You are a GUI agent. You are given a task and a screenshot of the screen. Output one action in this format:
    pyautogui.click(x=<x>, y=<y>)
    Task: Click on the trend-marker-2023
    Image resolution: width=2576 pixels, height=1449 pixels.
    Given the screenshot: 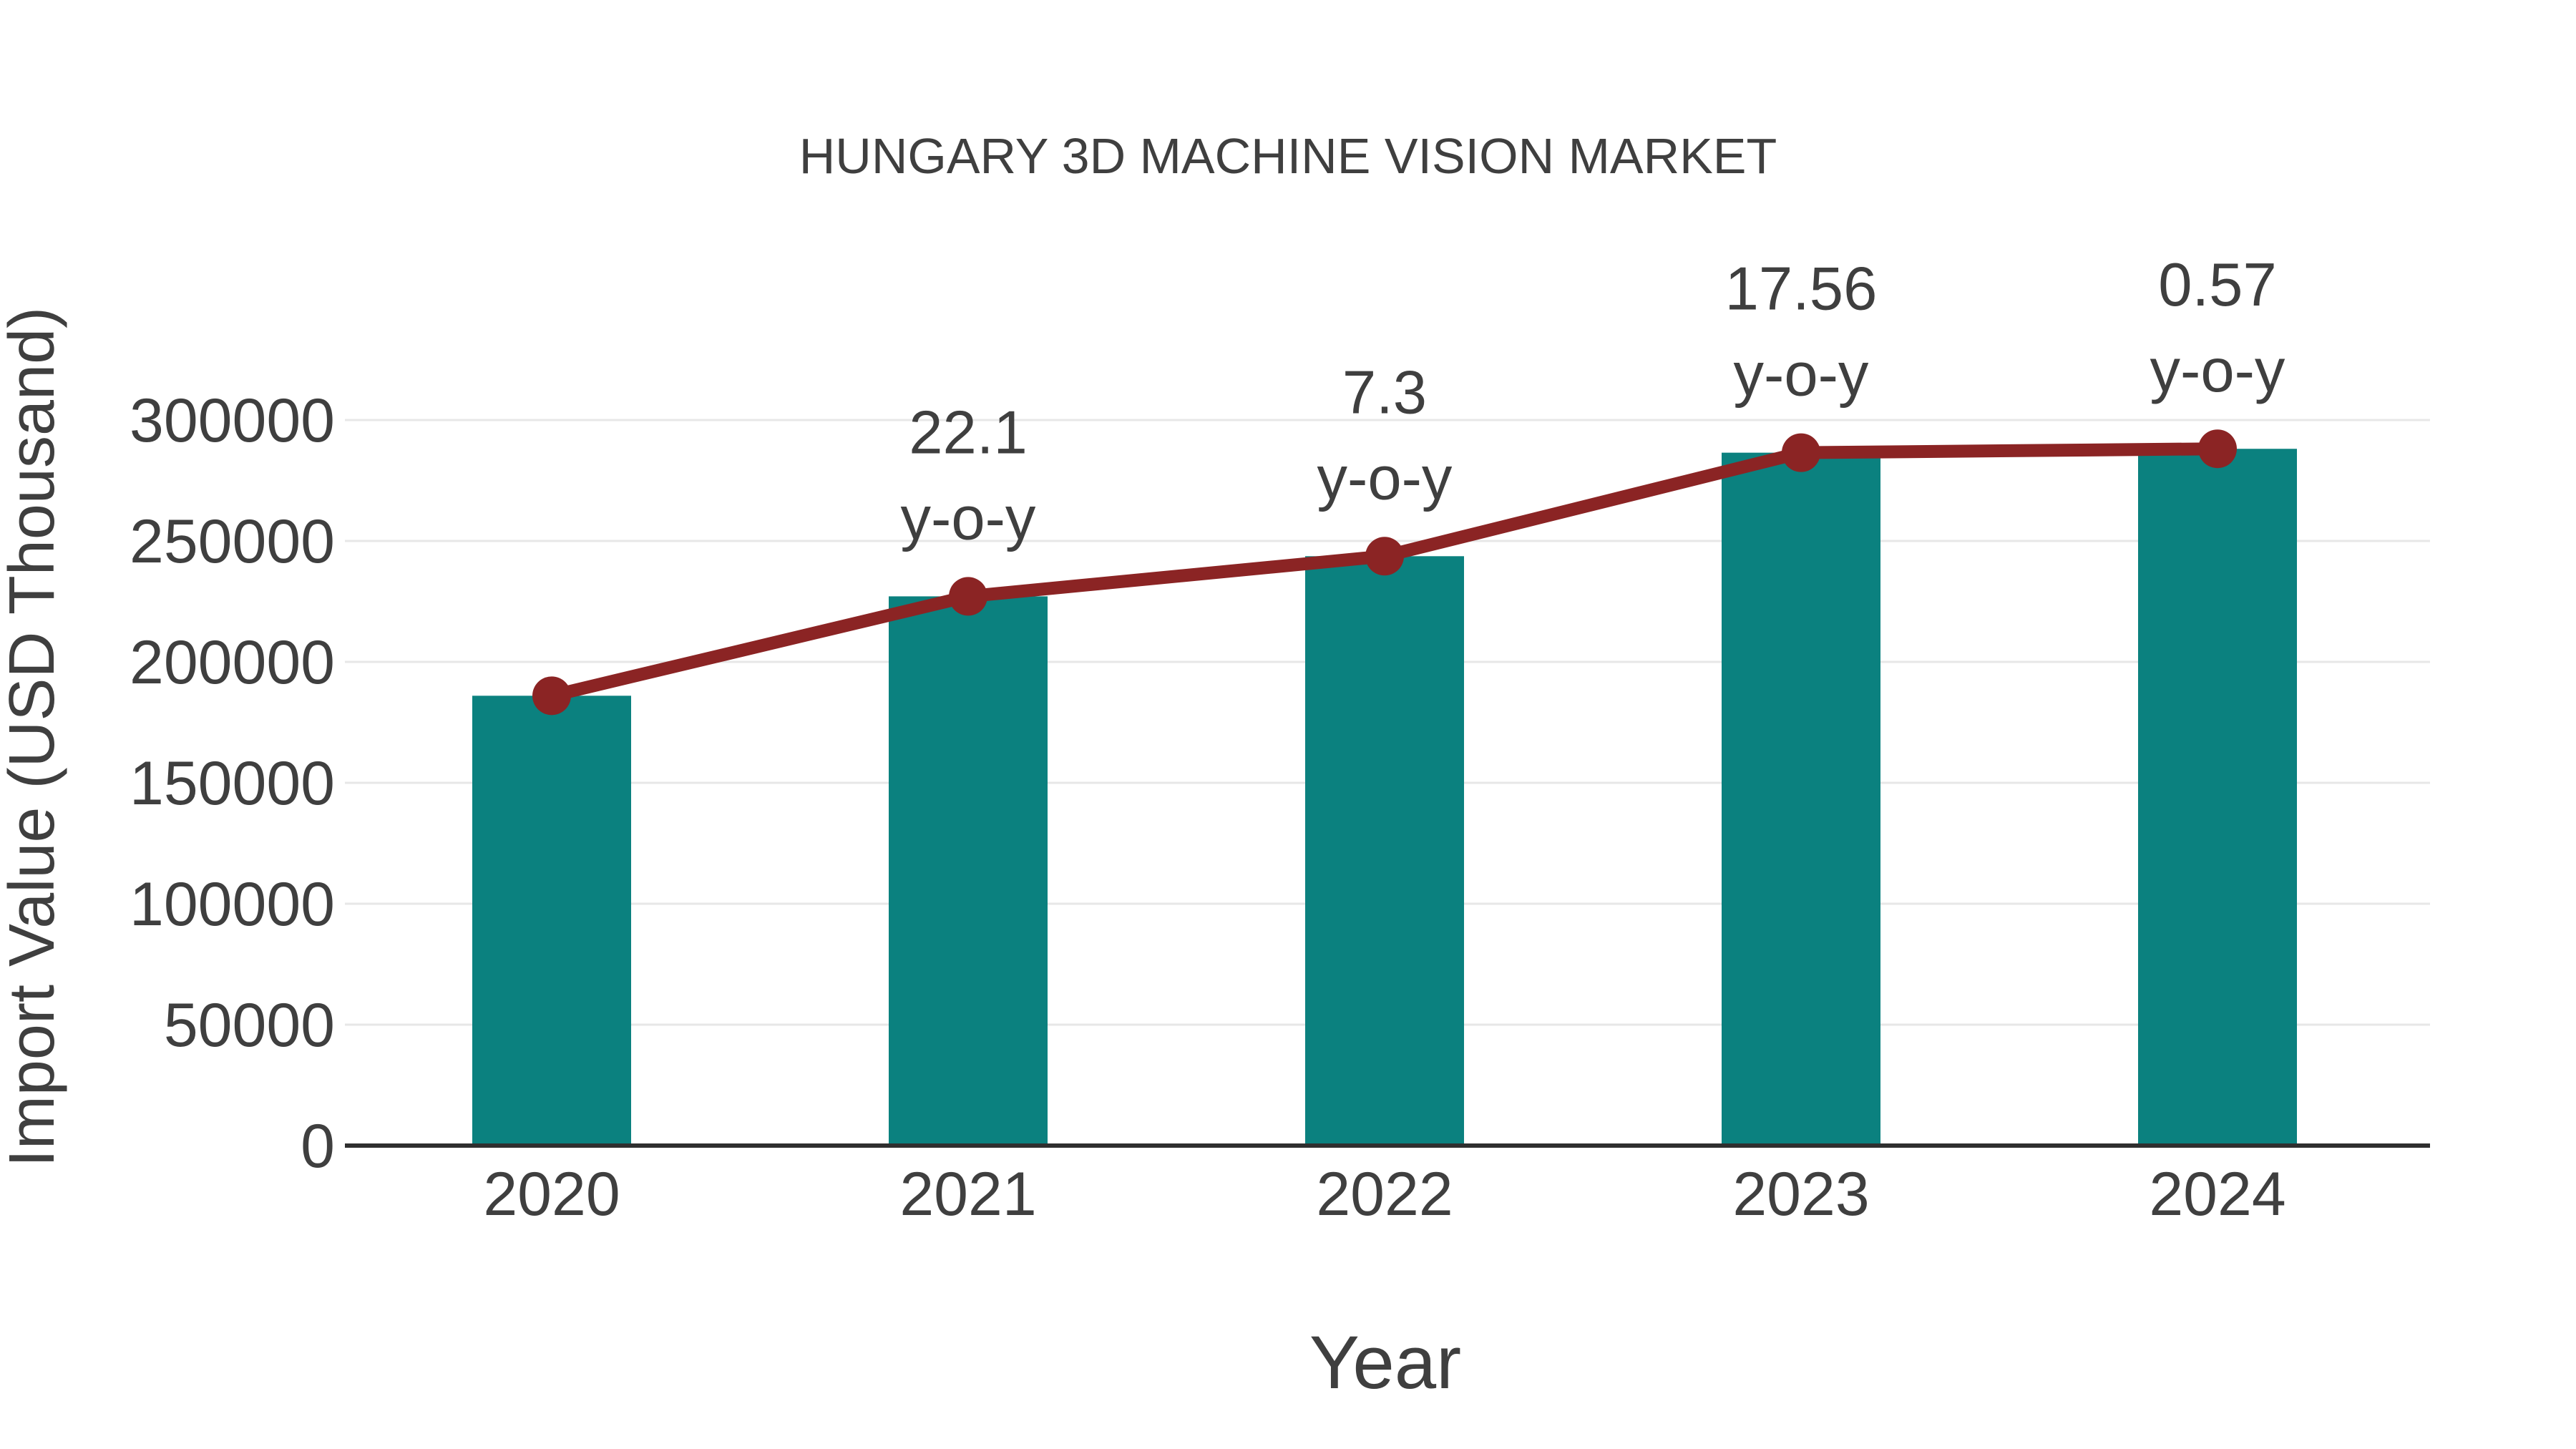 What is the action you would take?
    pyautogui.click(x=1801, y=452)
    